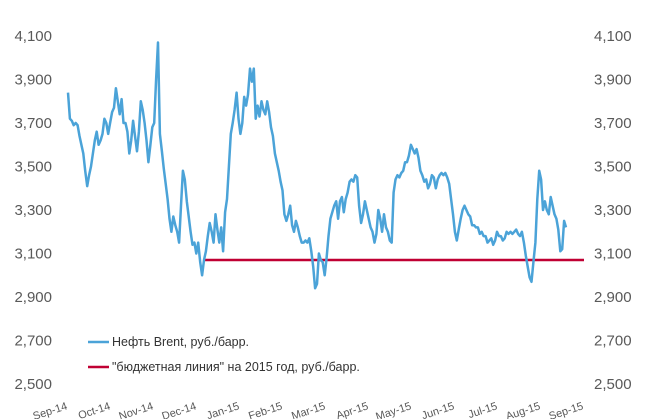 This screenshot has height=419, width=647. What do you see at coordinates (135, 409) in the screenshot?
I see `x-tick: Nov-14` at bounding box center [135, 409].